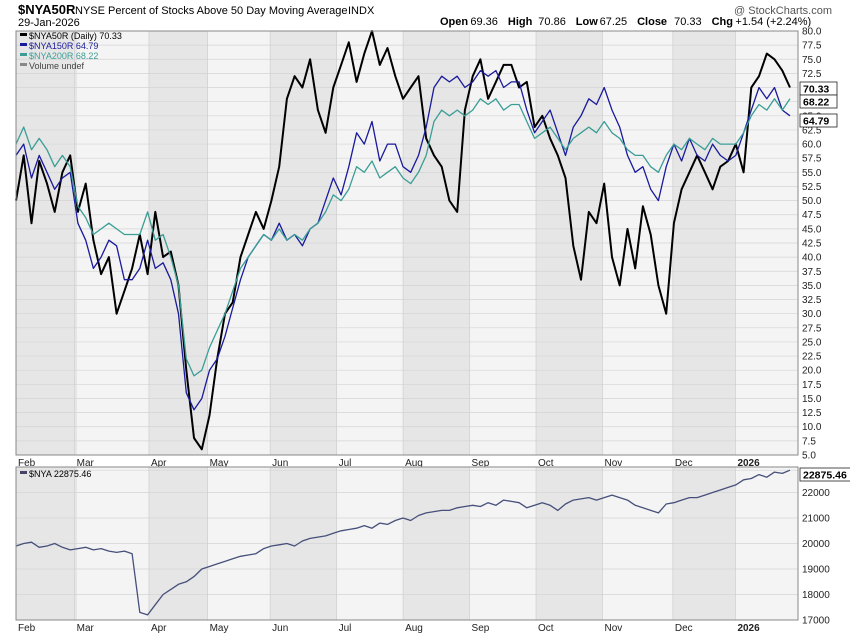 The width and height of the screenshot is (850, 633). Describe the element at coordinates (812, 272) in the screenshot. I see `y-tick-label: 37.5` at that location.